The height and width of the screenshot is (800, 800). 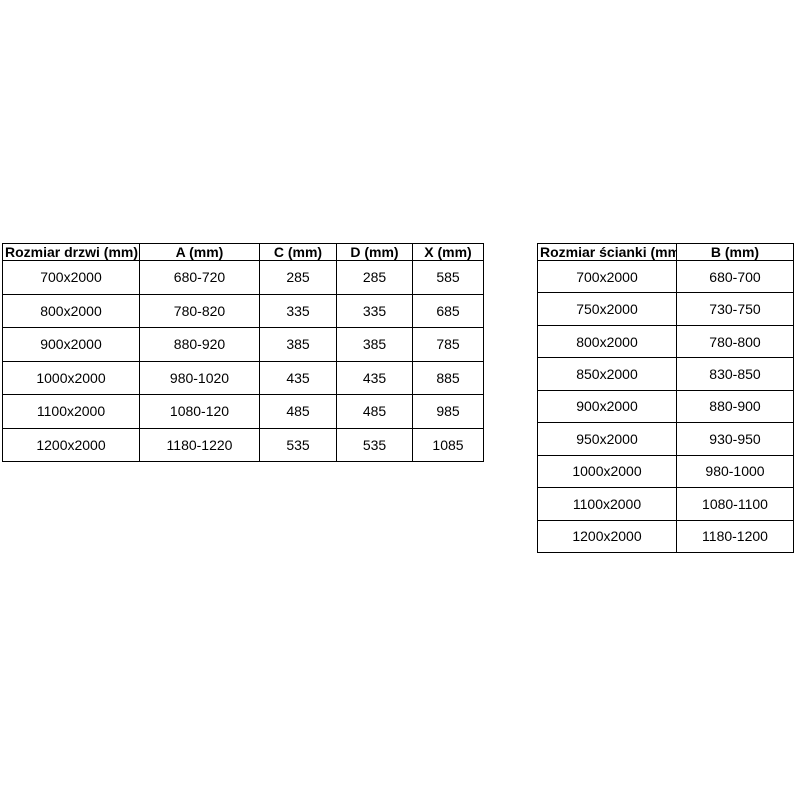 I want to click on table-cell: 930-950, so click(x=735, y=439).